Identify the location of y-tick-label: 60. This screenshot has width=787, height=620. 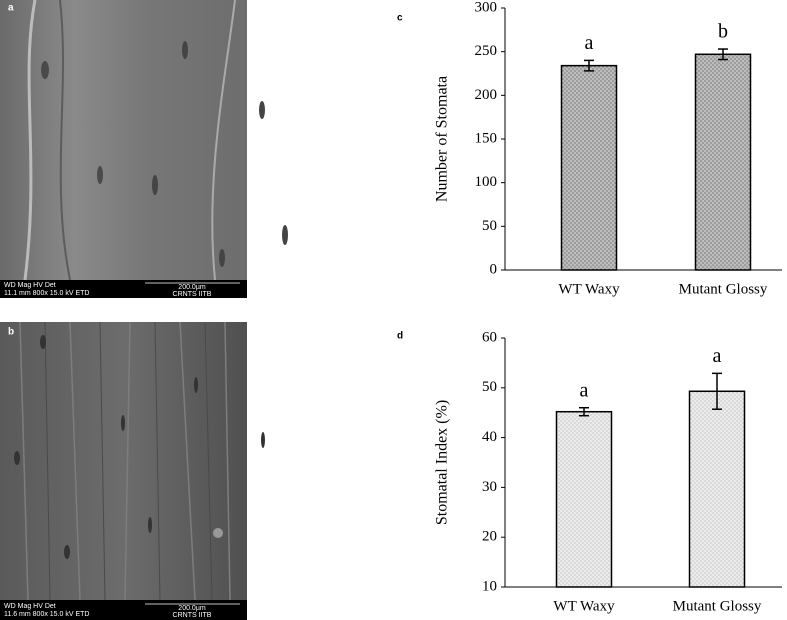
(489, 337).